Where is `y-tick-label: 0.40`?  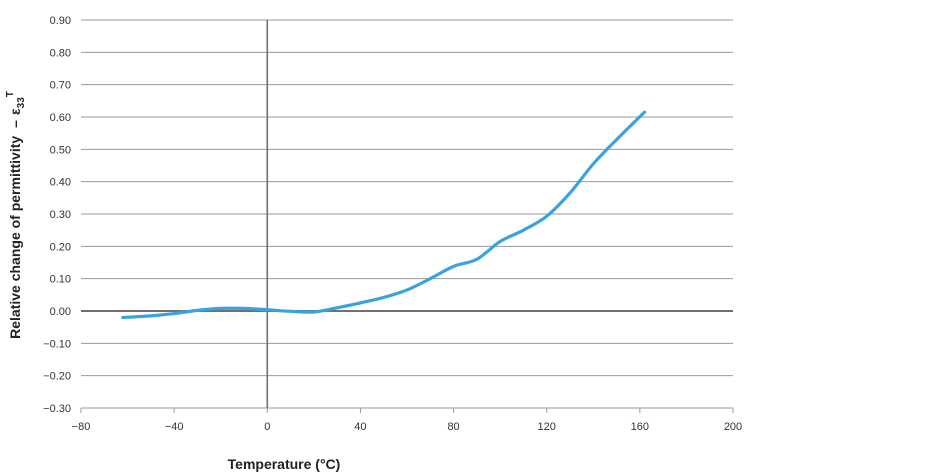
y-tick-label: 0.40 is located at coordinates (60, 183).